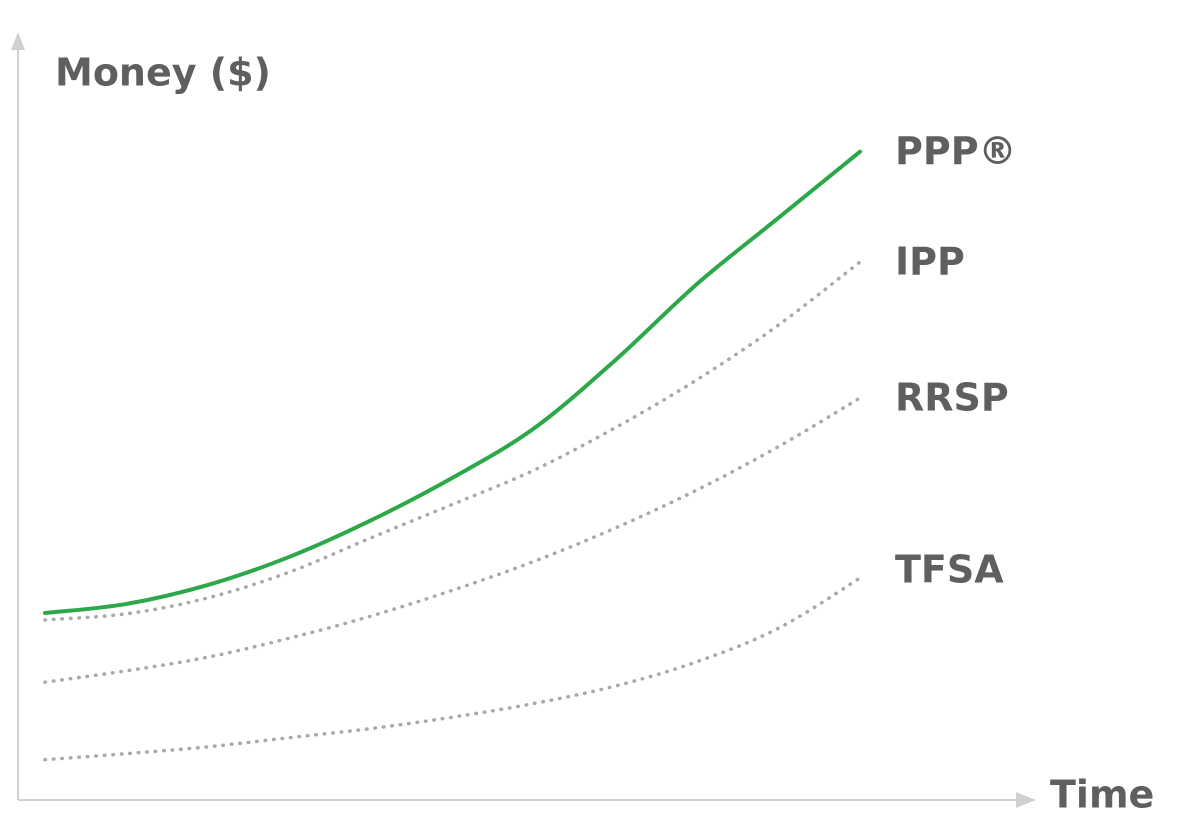  What do you see at coordinates (956, 151) in the screenshot?
I see `series-label: PPP®` at bounding box center [956, 151].